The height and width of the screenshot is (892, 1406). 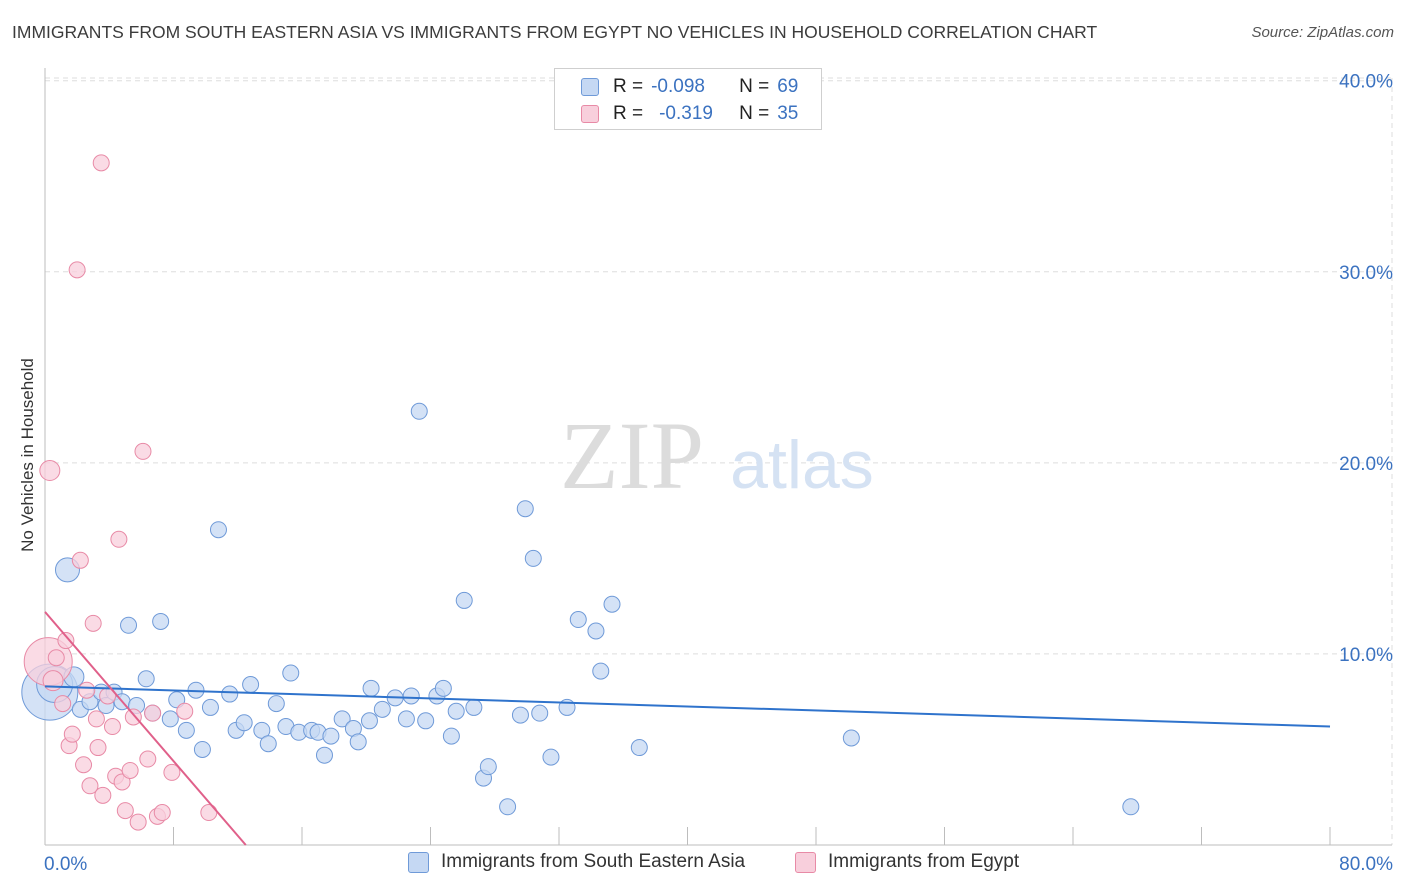 What do you see at coordinates (924, 861) in the screenshot?
I see `bottom-legend-label-pink: Immigrants from Egypt` at bounding box center [924, 861].